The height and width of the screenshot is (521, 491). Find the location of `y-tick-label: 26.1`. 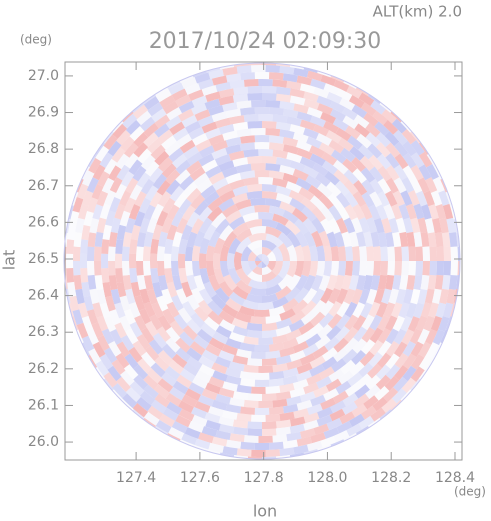

y-tick-label: 26.1 is located at coordinates (43, 405).